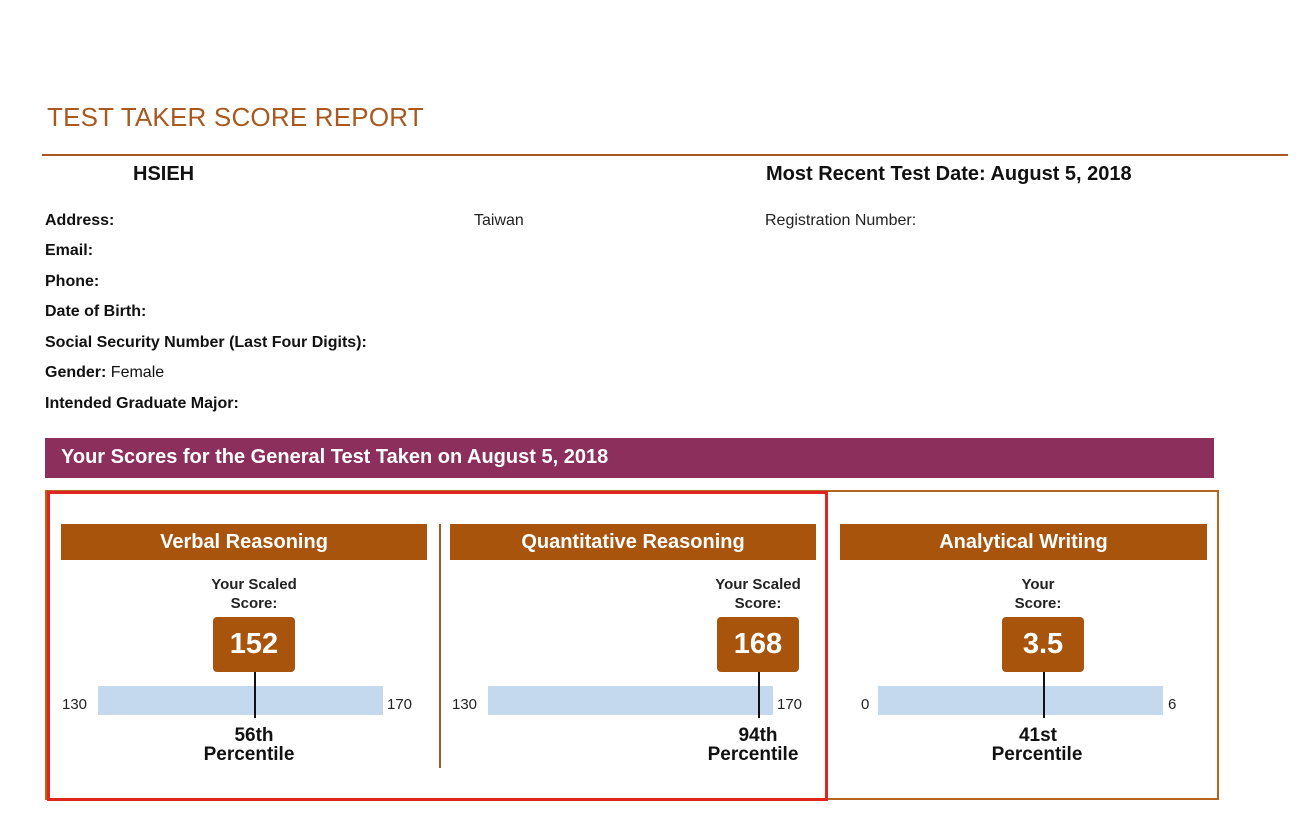 The height and width of the screenshot is (836, 1310). Describe the element at coordinates (758, 735) in the screenshot. I see `quant-percentile-value: 94th` at that location.